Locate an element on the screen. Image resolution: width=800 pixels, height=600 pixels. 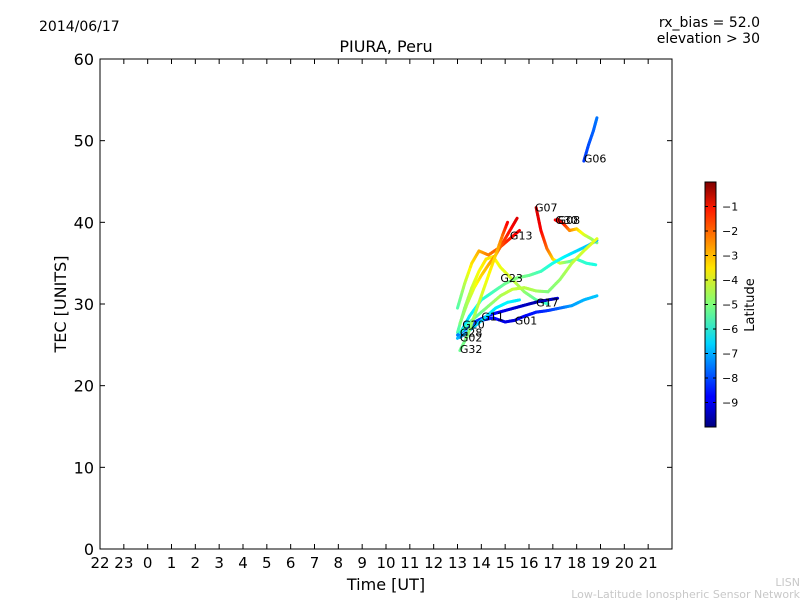
x-tick-label: 13 is located at coordinates (457, 563).